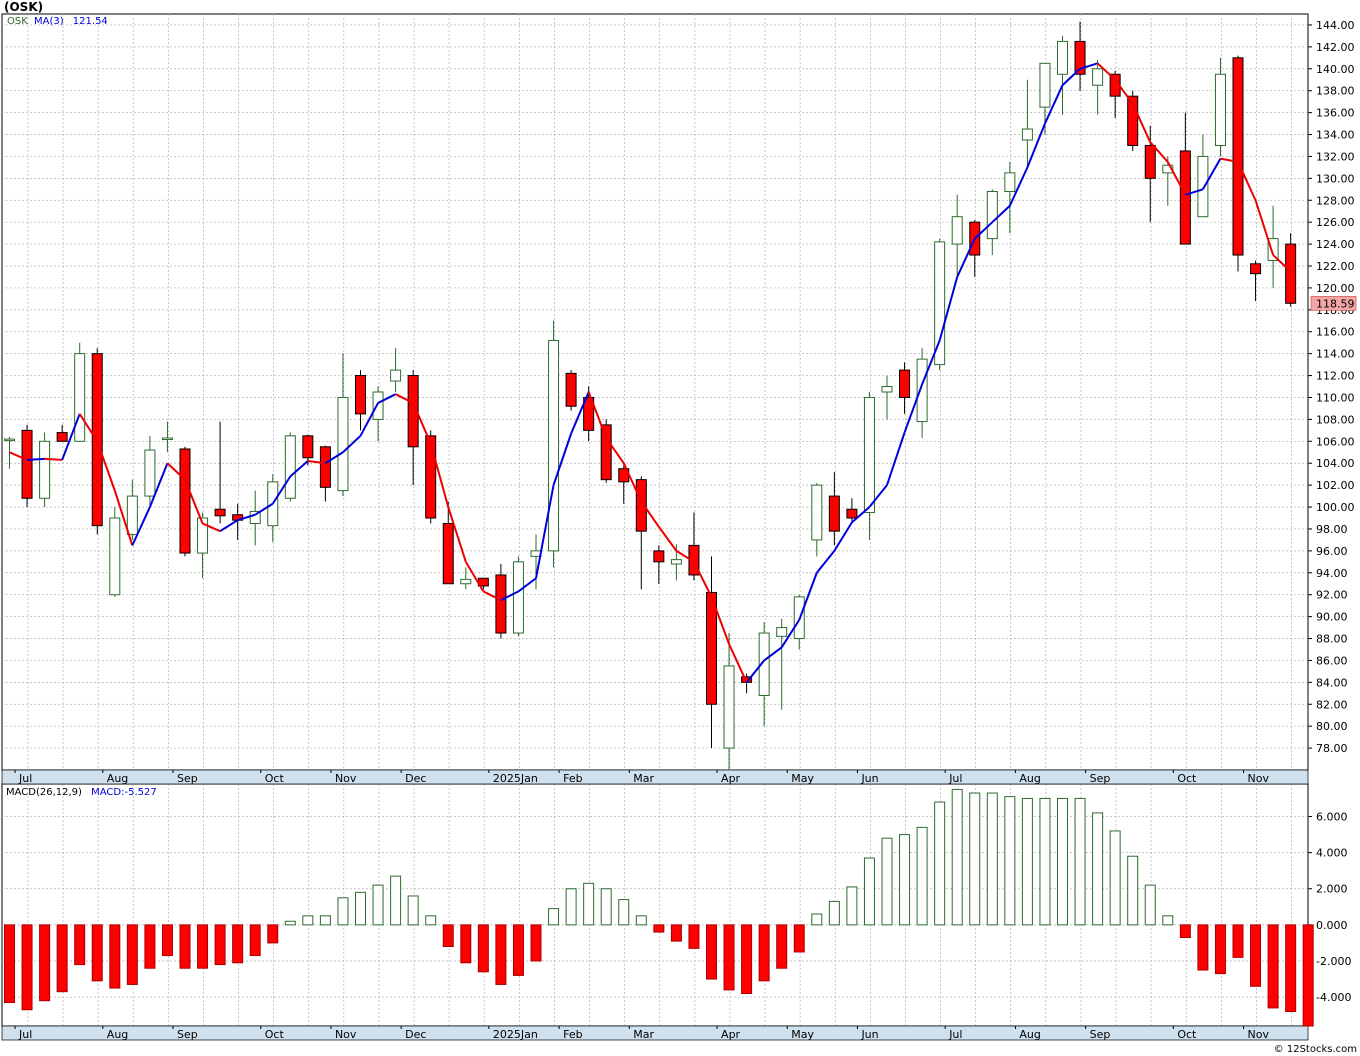 Image resolution: width=1360 pixels, height=1056 pixels. What do you see at coordinates (117, 778) in the screenshot?
I see `month-label: Aug` at bounding box center [117, 778].